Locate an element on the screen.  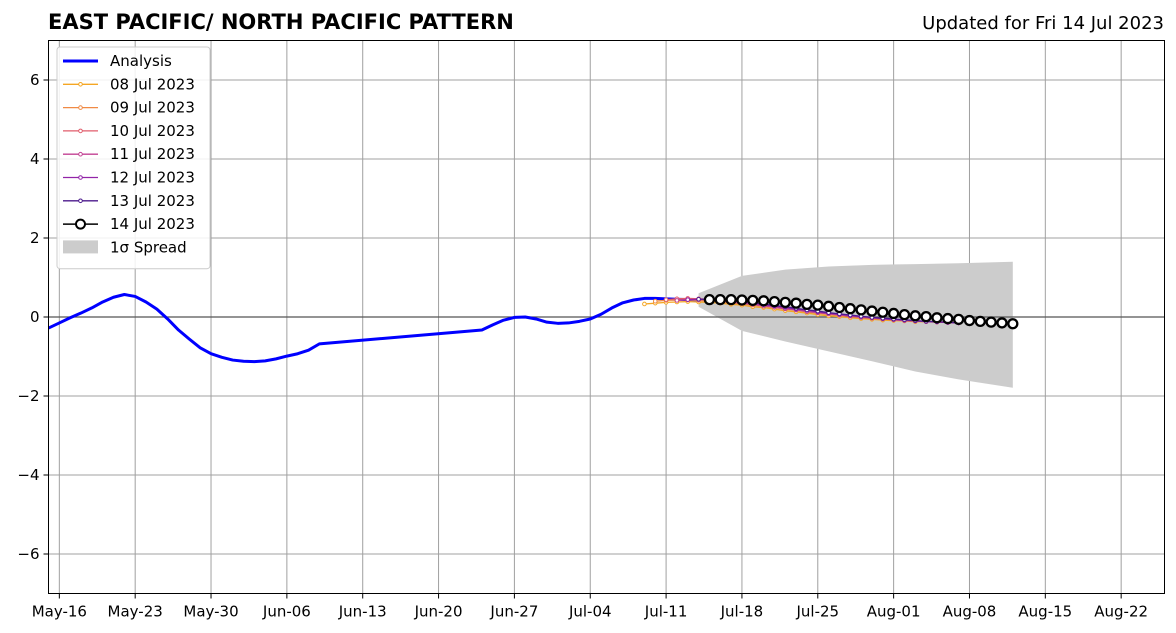
y-tick-label: 4 is located at coordinates (35, 159).